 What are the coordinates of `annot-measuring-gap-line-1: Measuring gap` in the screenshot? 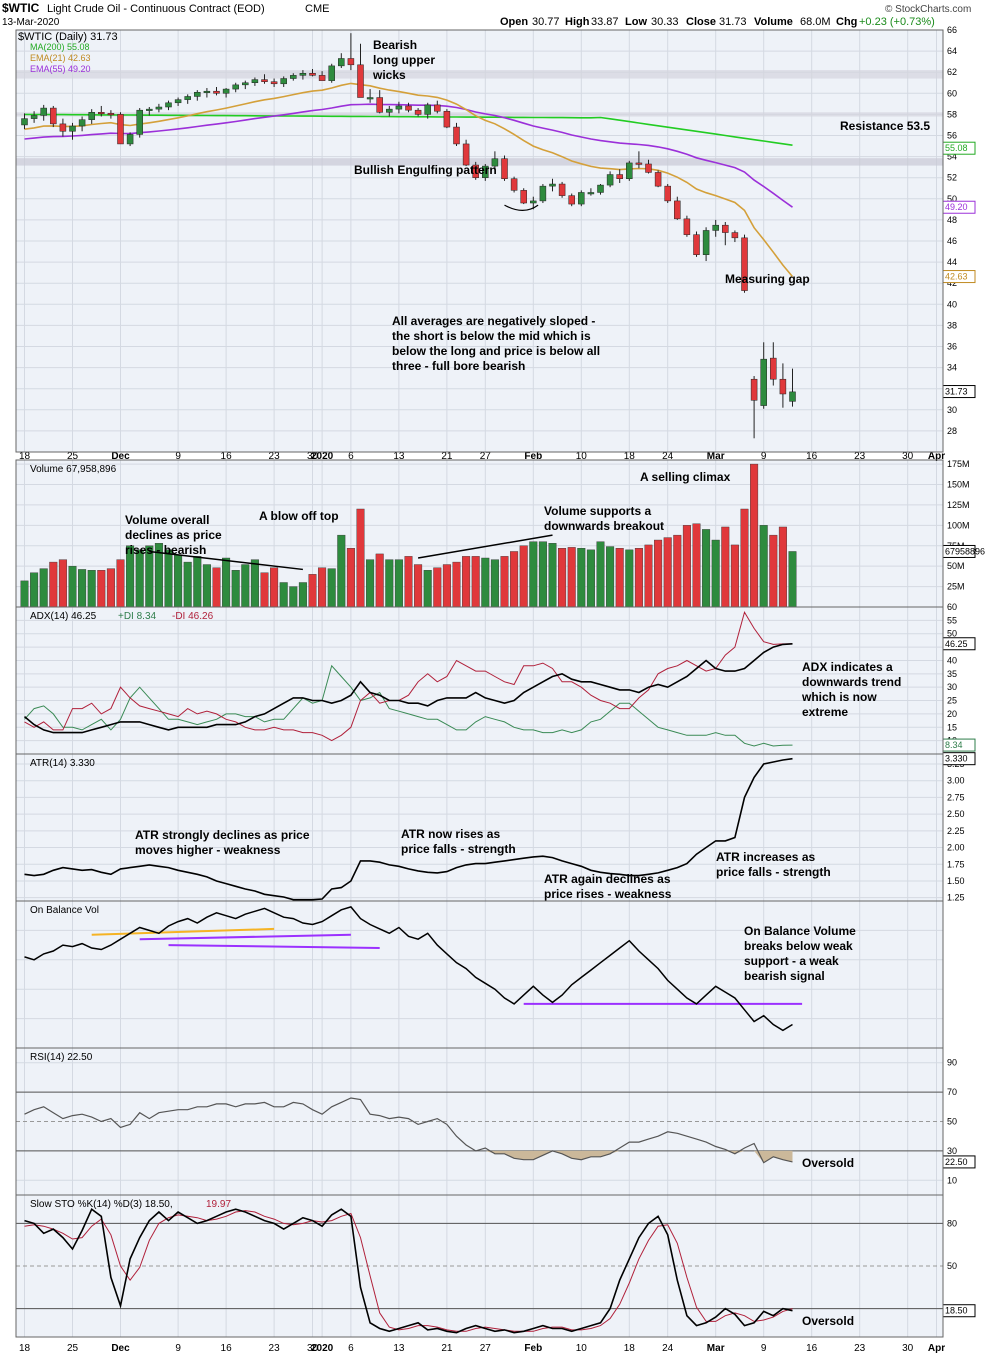 It's located at (767, 279).